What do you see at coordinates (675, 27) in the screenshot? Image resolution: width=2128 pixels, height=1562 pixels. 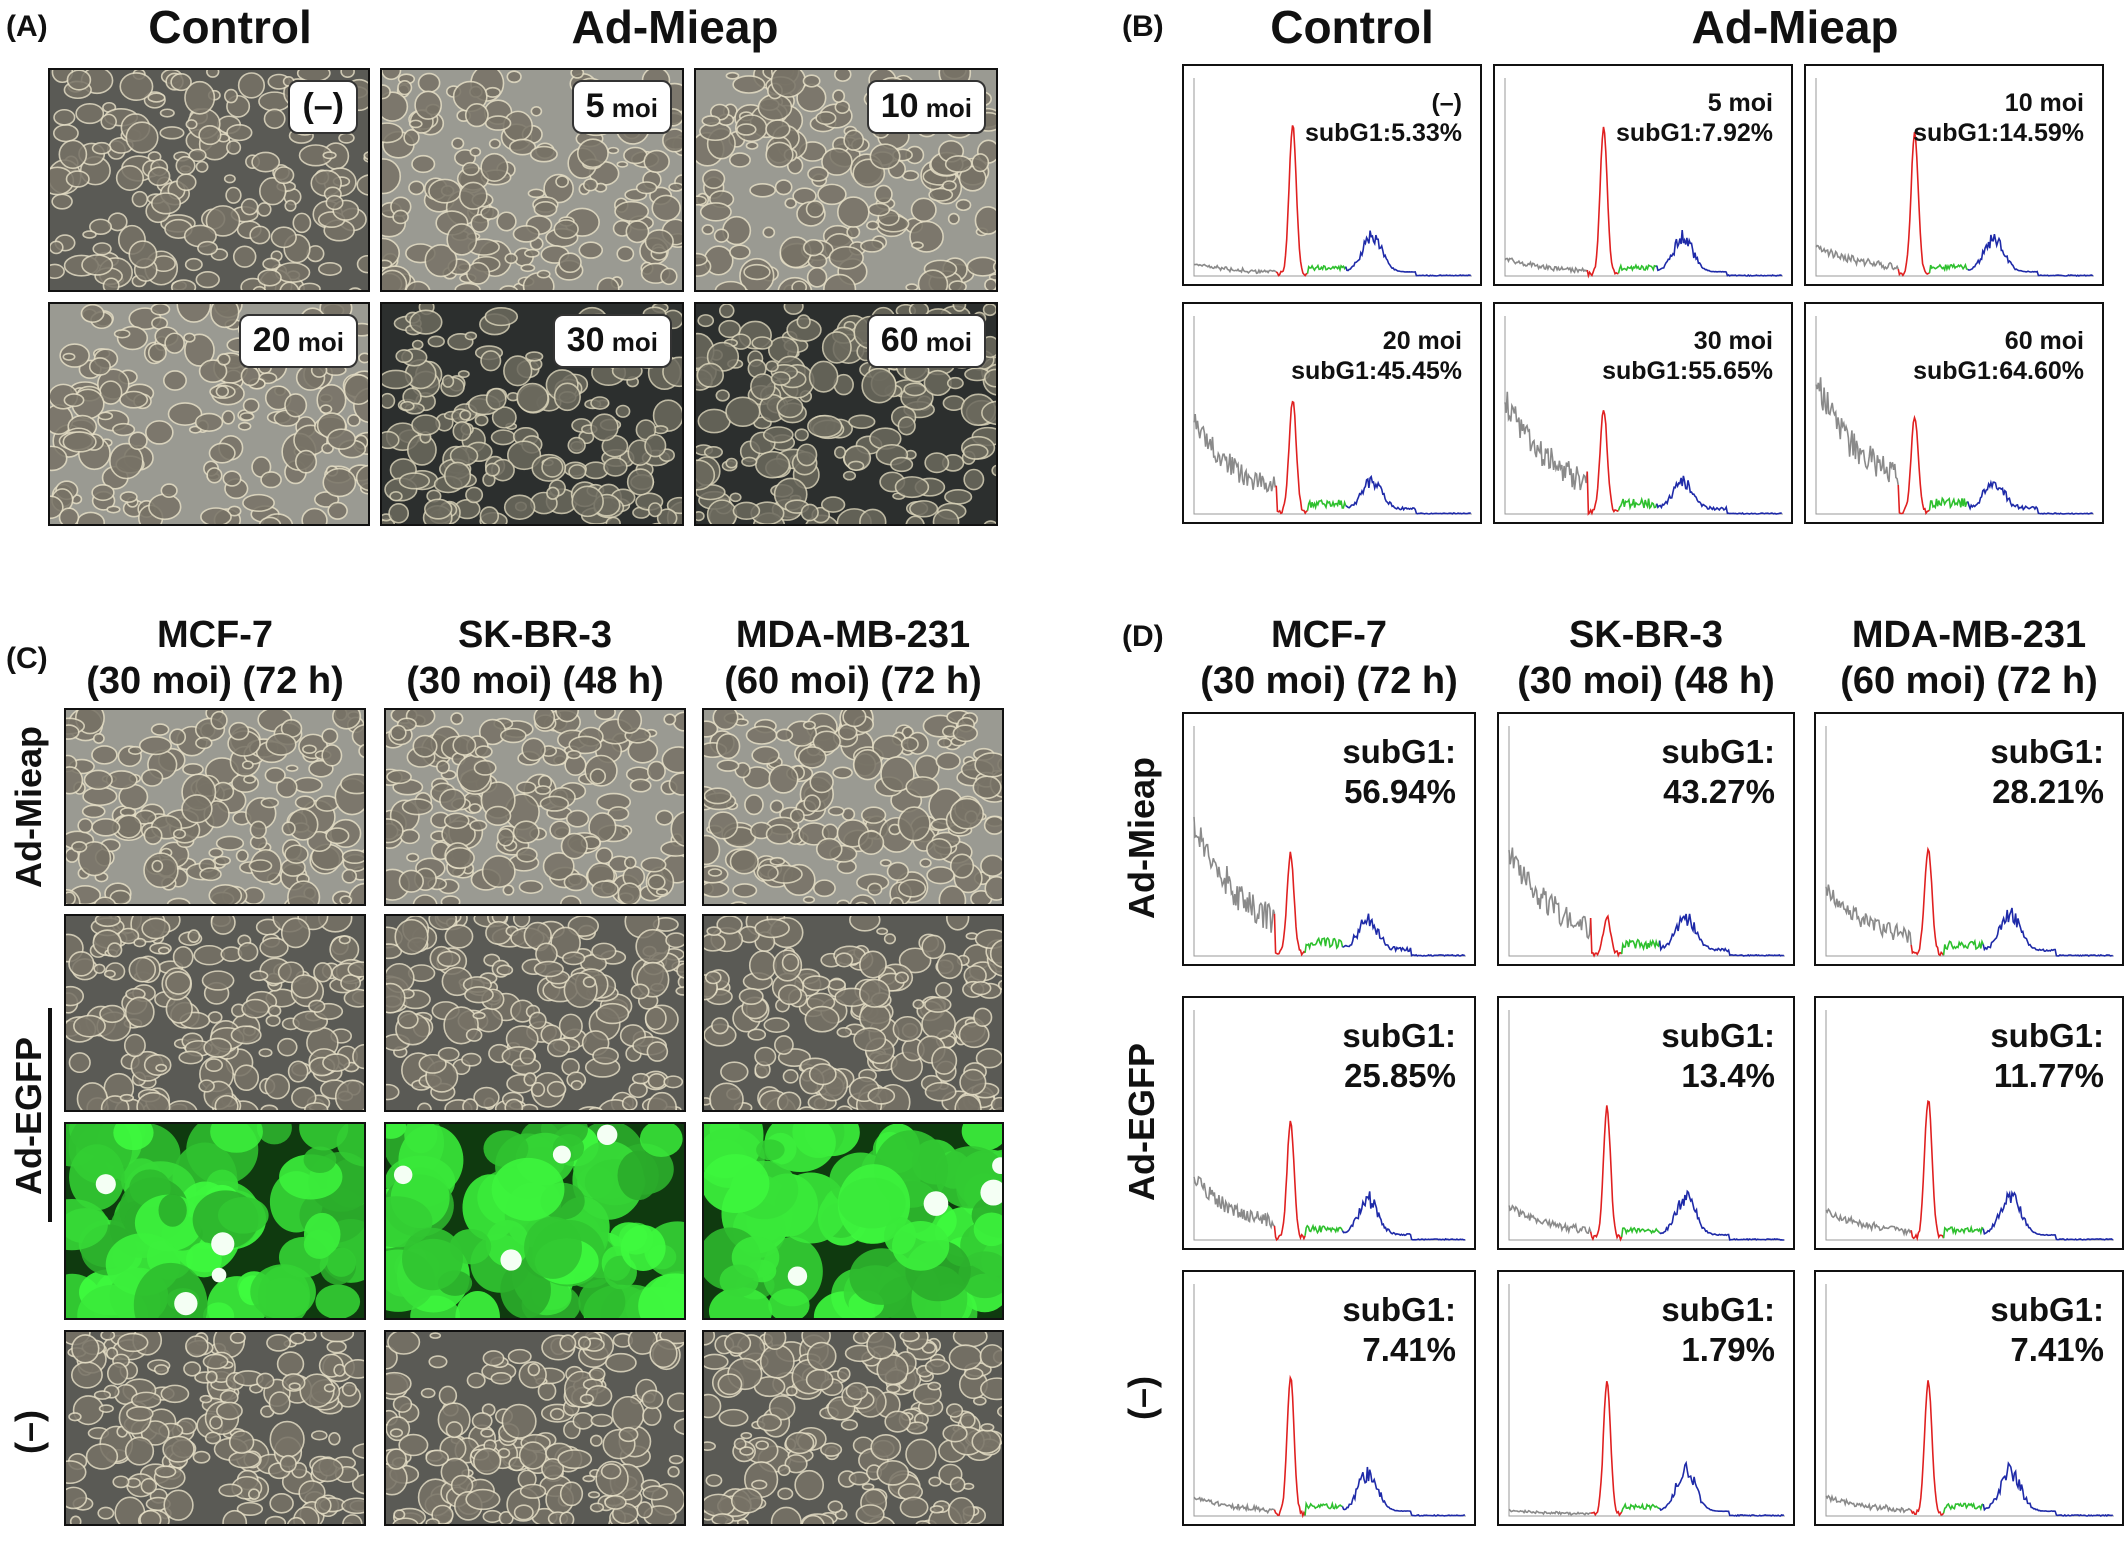 I see `panel-a-header-treatment: Ad-Mieap` at bounding box center [675, 27].